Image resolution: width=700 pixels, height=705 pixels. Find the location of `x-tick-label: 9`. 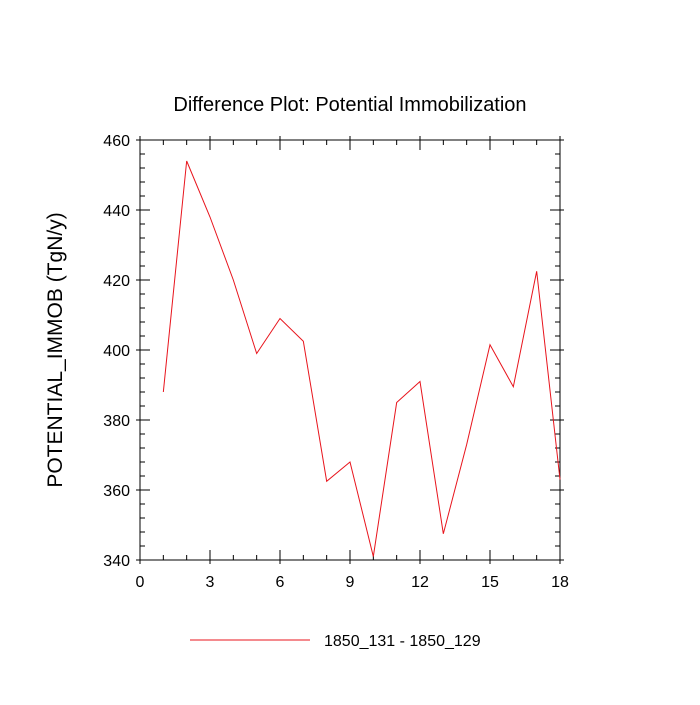

x-tick-label: 9 is located at coordinates (350, 582).